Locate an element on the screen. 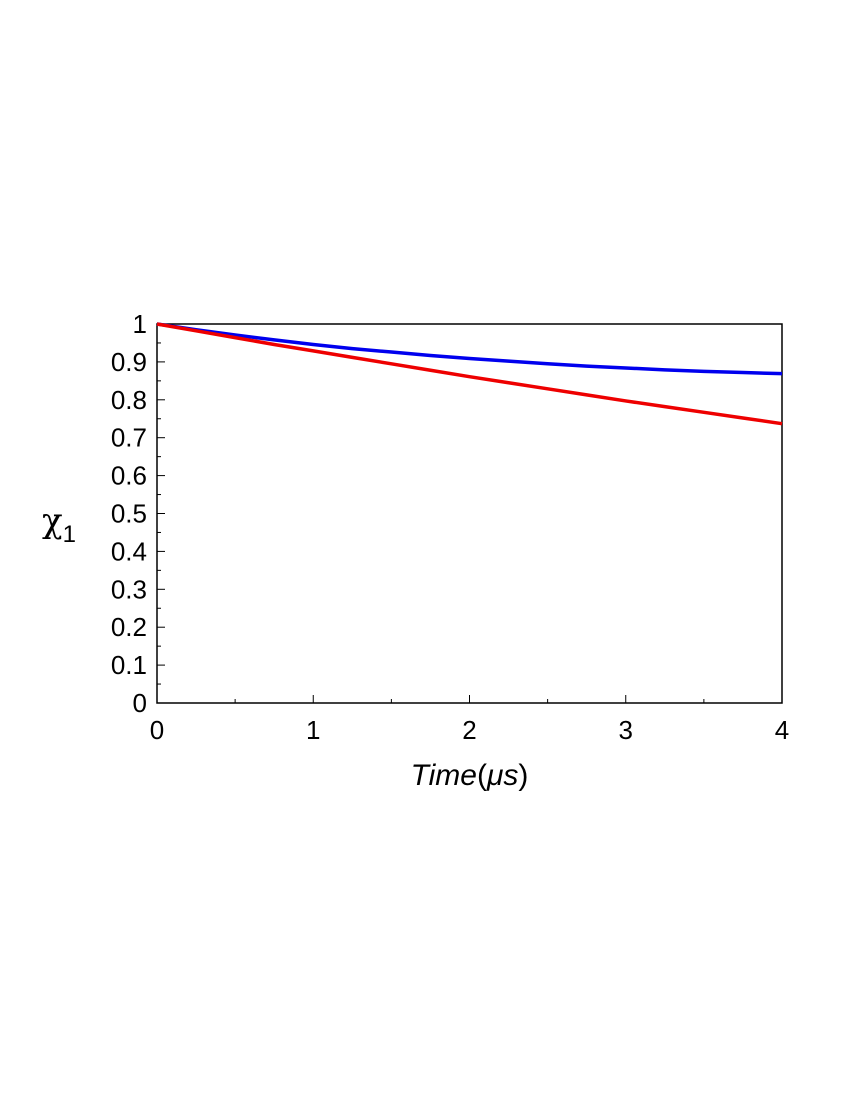 This screenshot has height=1100, width=850. x-axis-label-close-paren: ) is located at coordinates (523, 775).